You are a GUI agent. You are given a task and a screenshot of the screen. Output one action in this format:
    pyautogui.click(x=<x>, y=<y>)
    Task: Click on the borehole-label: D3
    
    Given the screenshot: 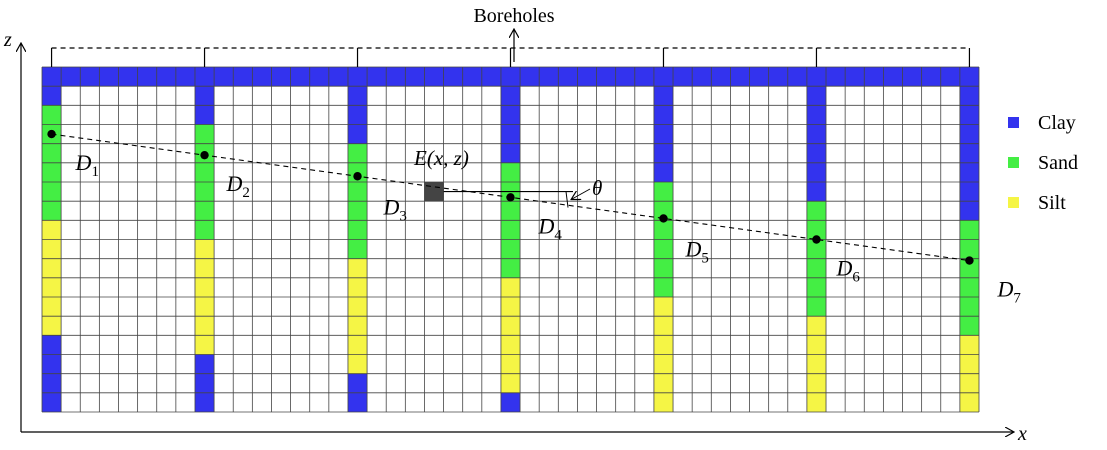 What is the action you would take?
    pyautogui.click(x=395, y=209)
    